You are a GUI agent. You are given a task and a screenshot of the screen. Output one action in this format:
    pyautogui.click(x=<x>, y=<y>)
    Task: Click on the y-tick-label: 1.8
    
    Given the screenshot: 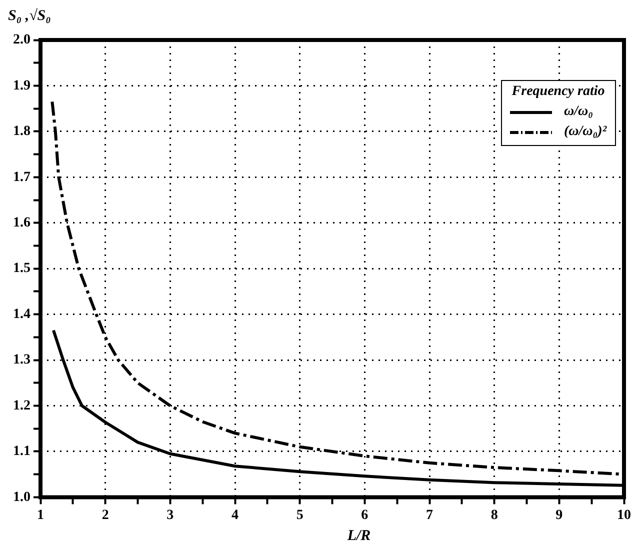 What is the action you would take?
    pyautogui.click(x=21, y=132)
    